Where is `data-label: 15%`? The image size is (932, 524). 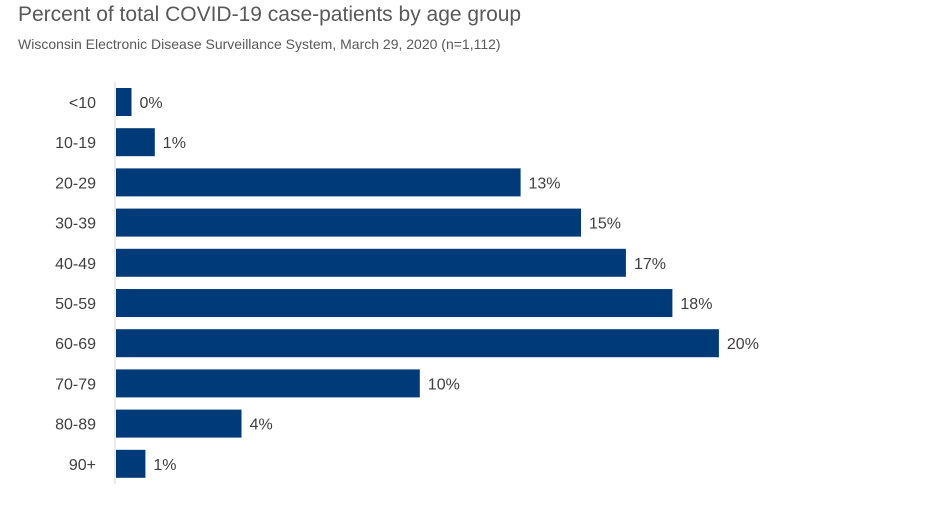 data-label: 15% is located at coordinates (605, 224).